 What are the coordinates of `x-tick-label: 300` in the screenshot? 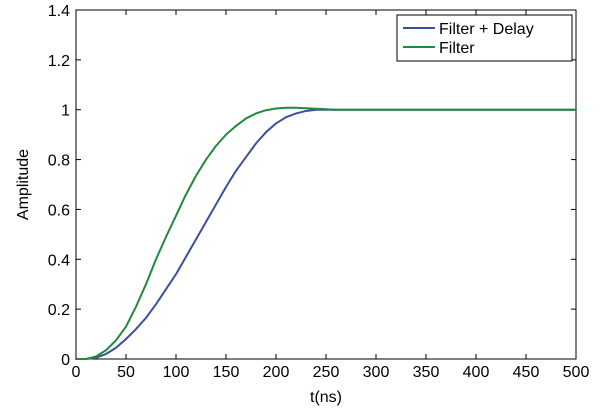 It's located at (376, 372).